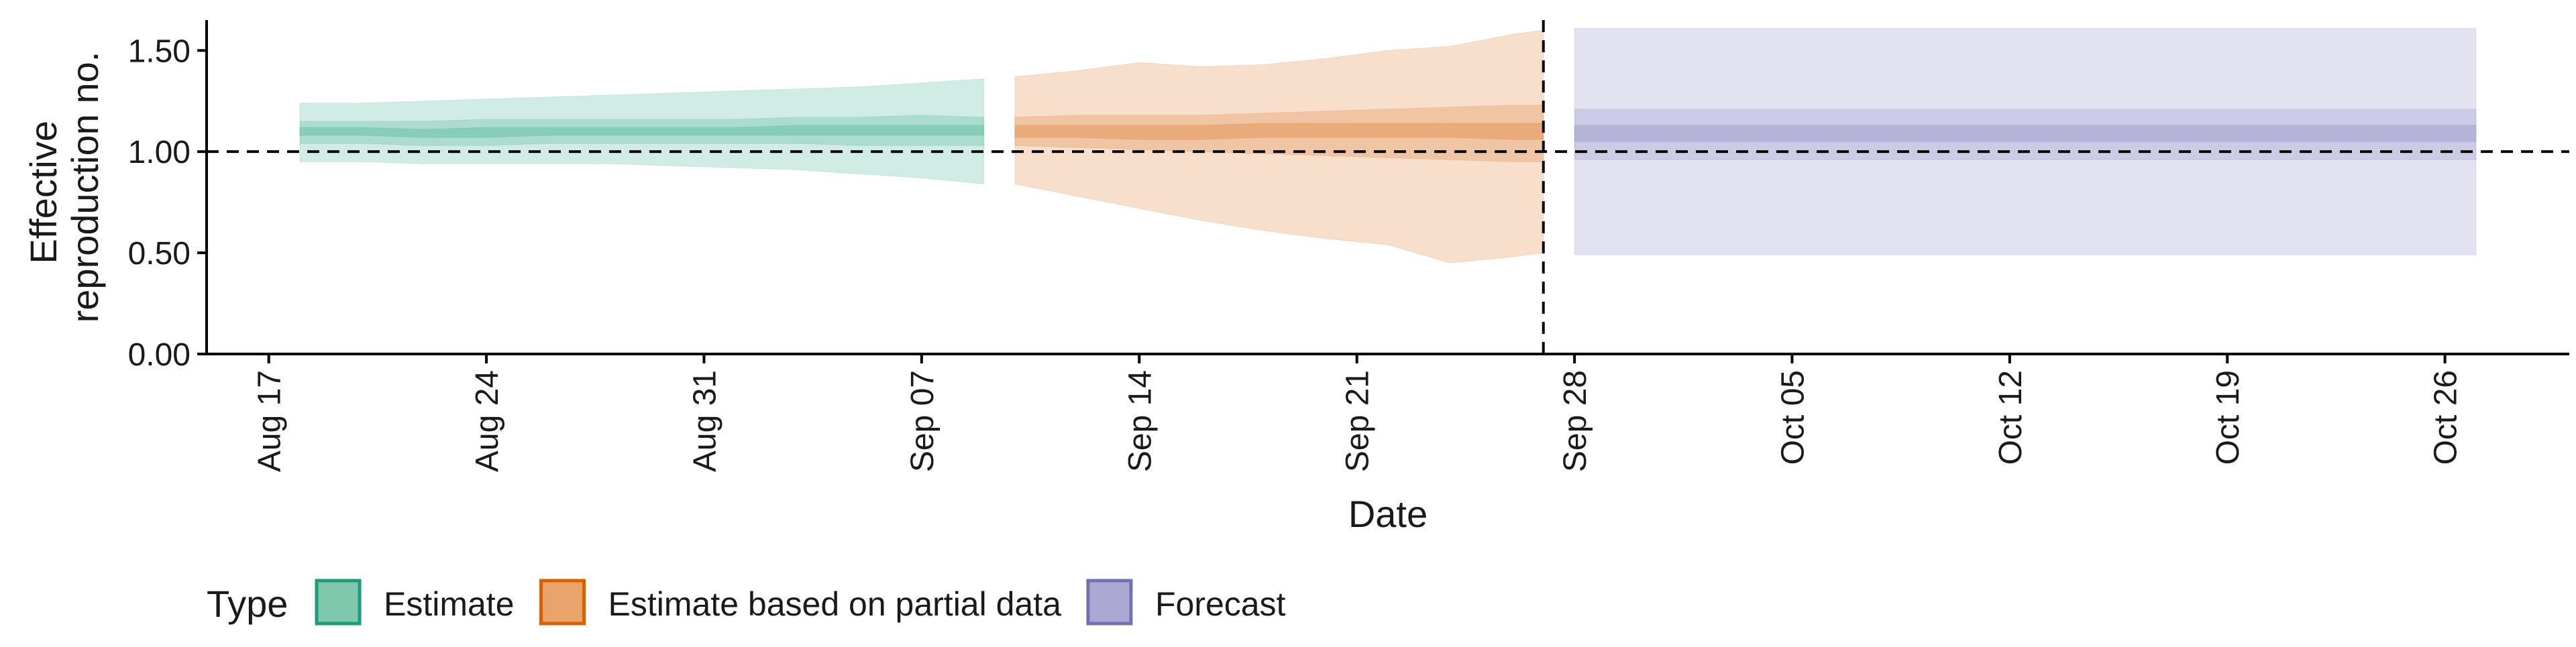  What do you see at coordinates (835, 604) in the screenshot?
I see `legend-label-1: Estimate based on partial data` at bounding box center [835, 604].